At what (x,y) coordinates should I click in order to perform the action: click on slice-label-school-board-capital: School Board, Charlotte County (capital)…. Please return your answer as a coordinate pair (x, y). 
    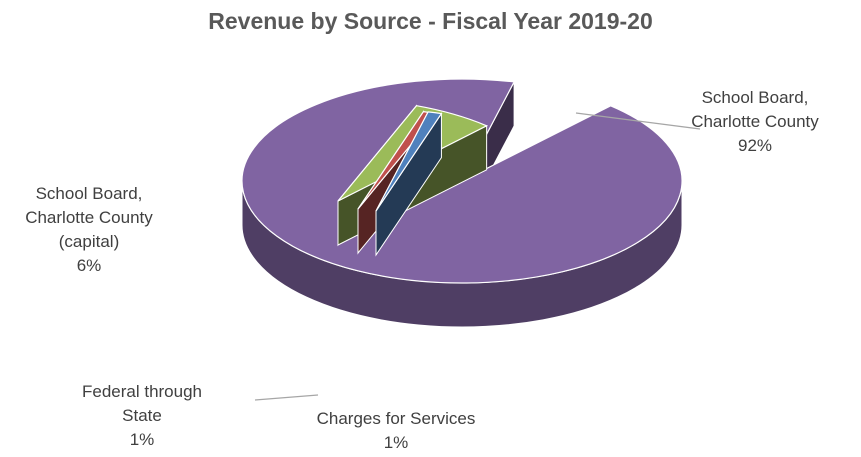
    Looking at the image, I should click on (89, 230).